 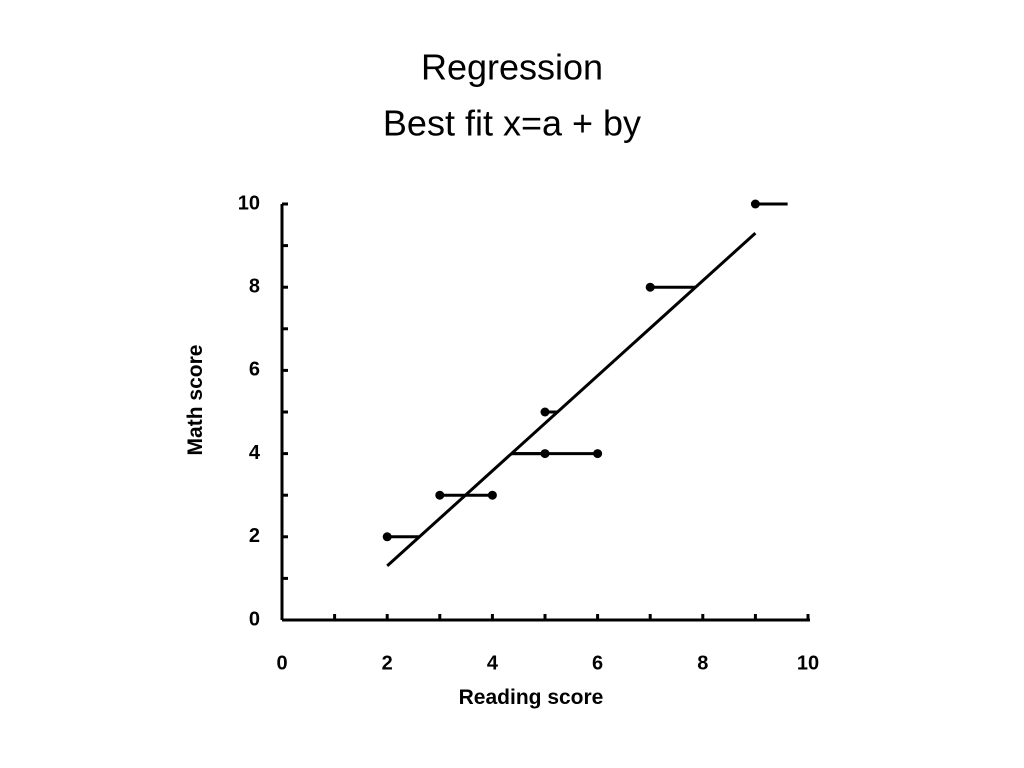 I want to click on y-tick-label: 2, so click(x=254, y=536).